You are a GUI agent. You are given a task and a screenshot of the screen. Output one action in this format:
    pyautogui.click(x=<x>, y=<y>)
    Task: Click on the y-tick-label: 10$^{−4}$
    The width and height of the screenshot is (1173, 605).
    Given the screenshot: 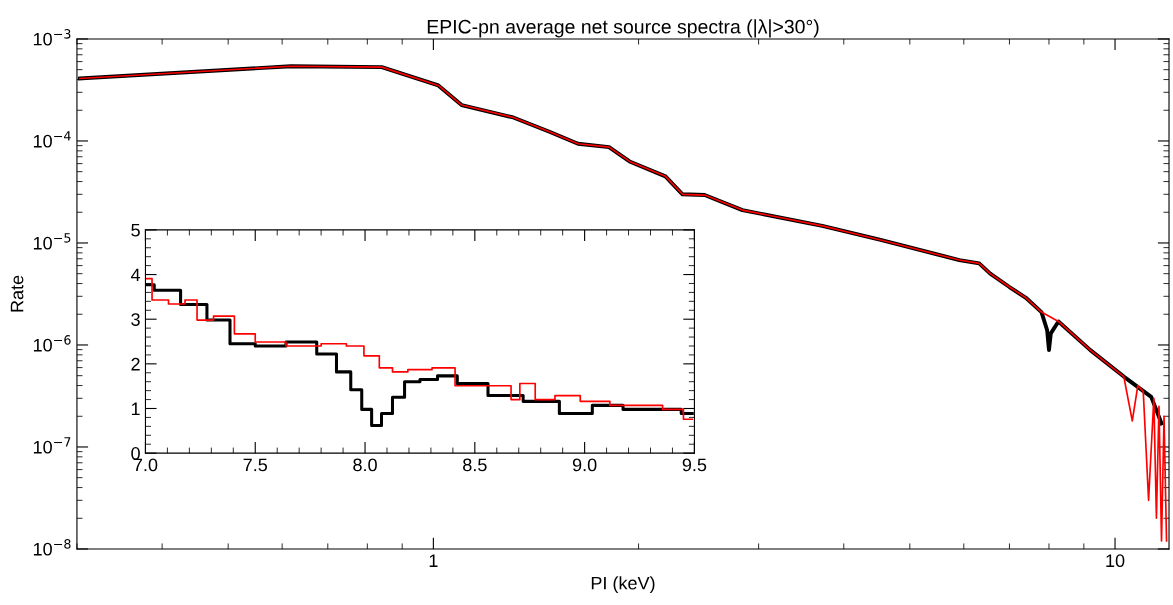 What is the action you would take?
    pyautogui.click(x=52, y=139)
    